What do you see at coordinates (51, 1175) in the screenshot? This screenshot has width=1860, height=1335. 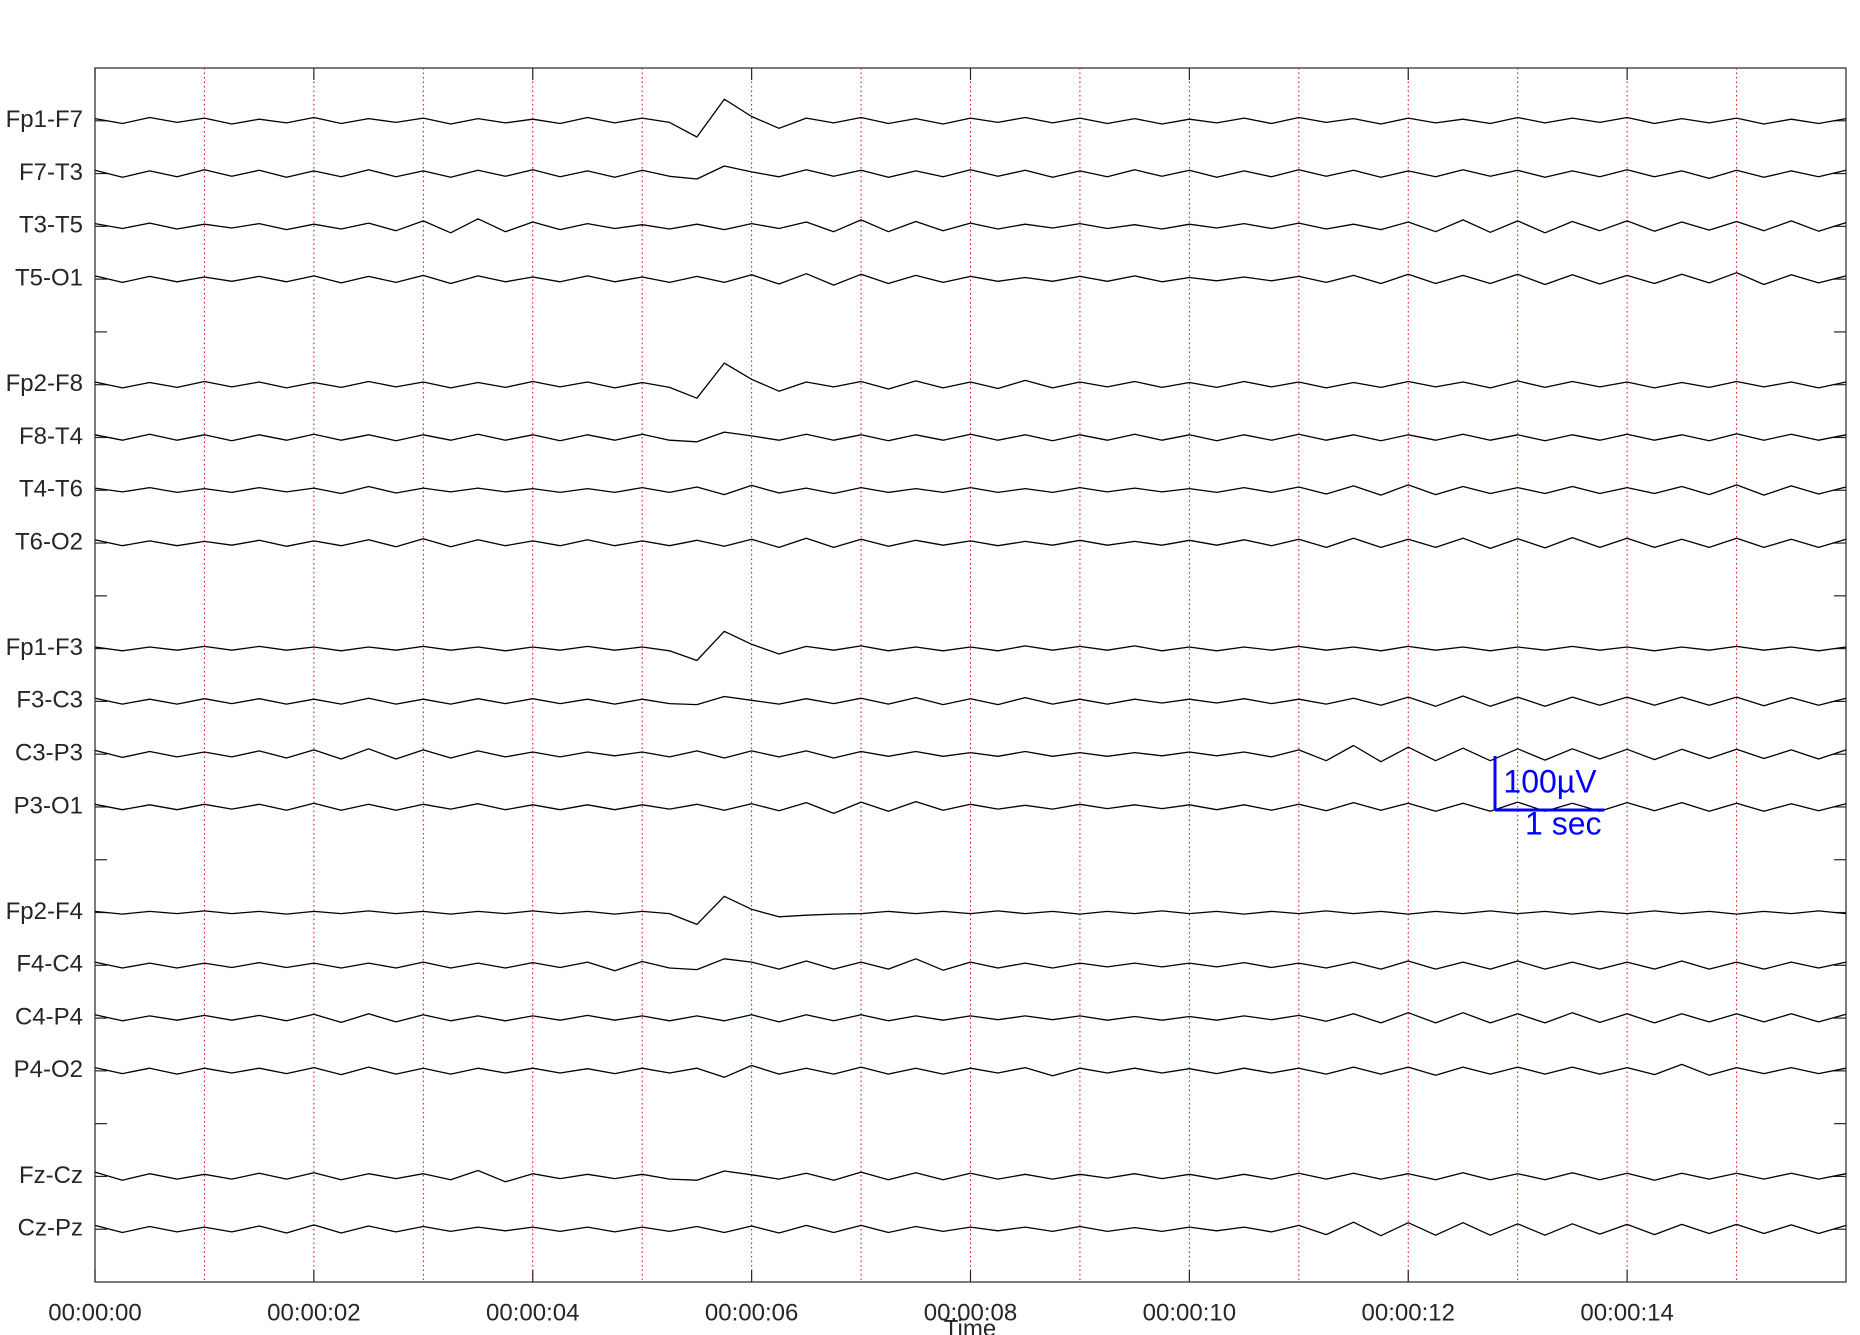 I see `channel-label: Fz-Cz` at bounding box center [51, 1175].